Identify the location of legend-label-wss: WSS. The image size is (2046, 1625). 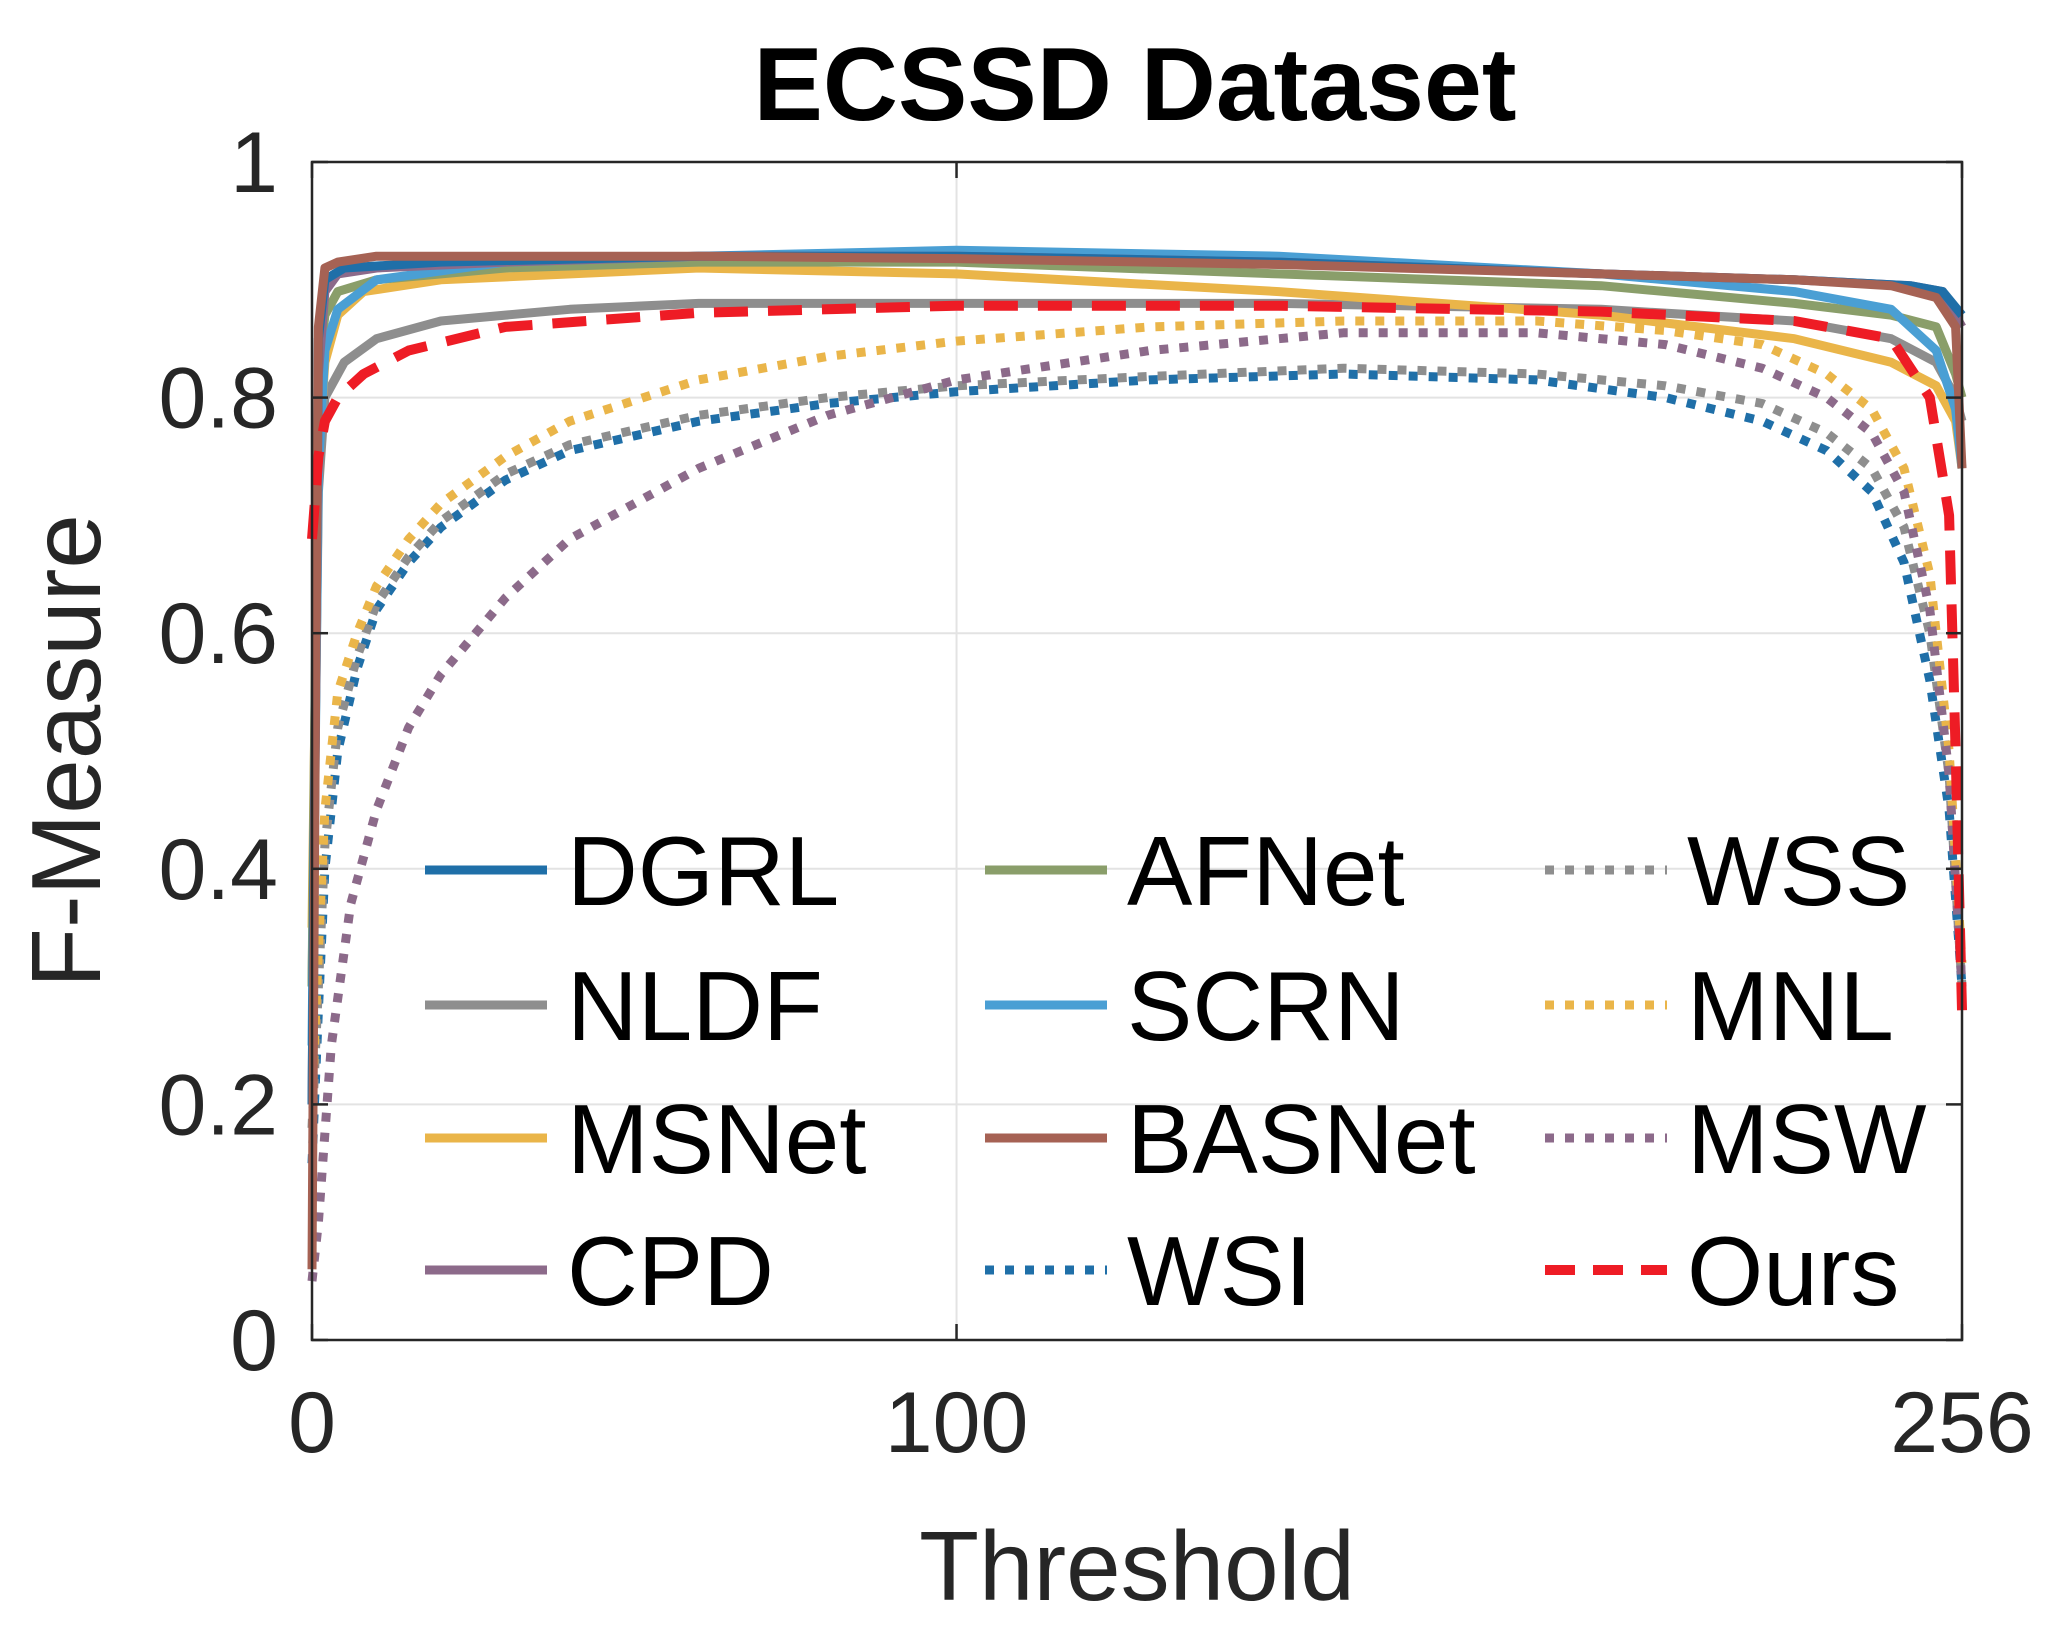
(1798, 871).